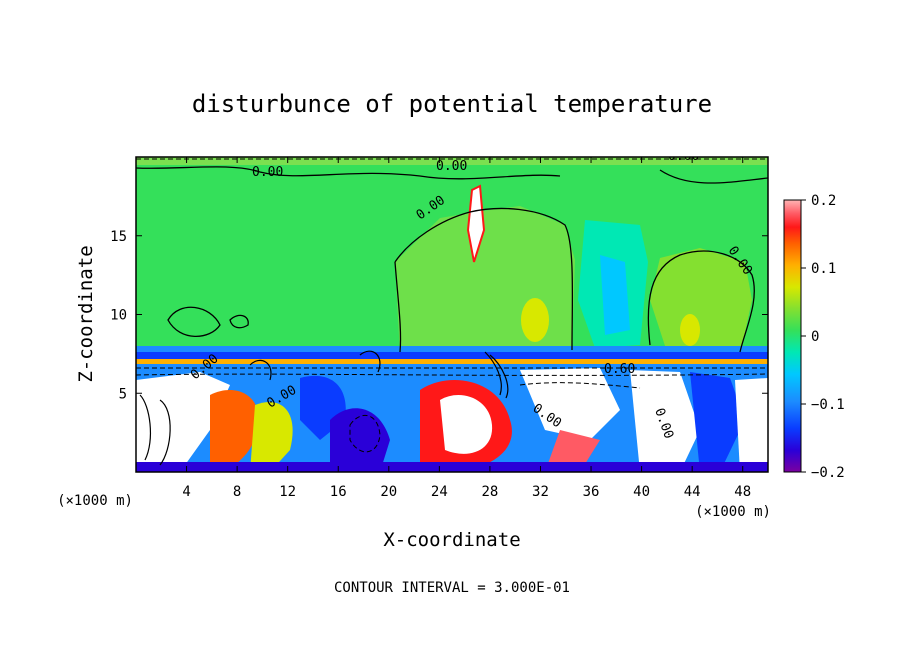 The image size is (904, 654). Describe the element at coordinates (123, 394) in the screenshot. I see `y-tick-label: 5` at that location.